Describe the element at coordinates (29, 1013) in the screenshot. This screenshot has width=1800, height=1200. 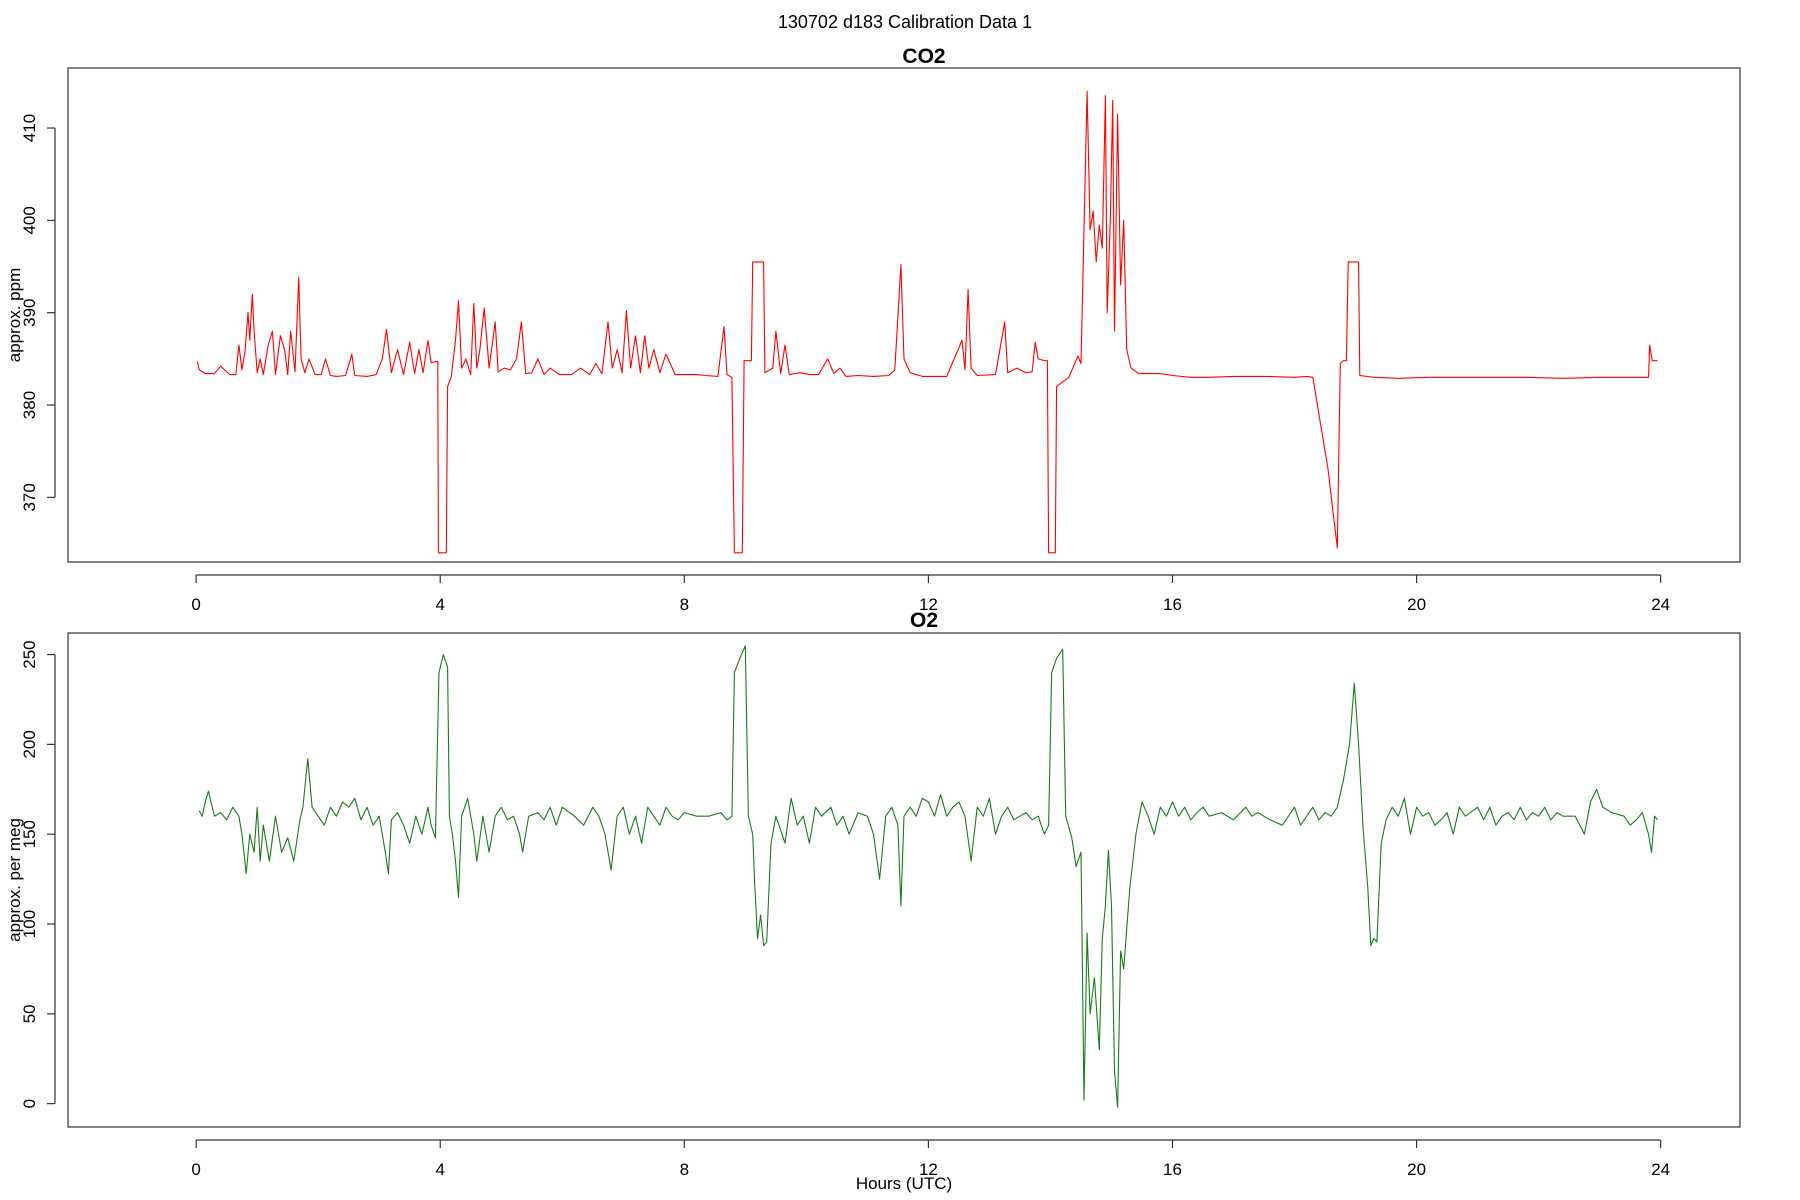
I see `o2-y-tick-label: 50` at that location.